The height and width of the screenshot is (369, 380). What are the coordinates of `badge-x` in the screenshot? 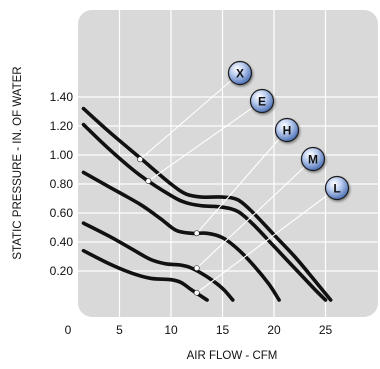 It's located at (240, 73).